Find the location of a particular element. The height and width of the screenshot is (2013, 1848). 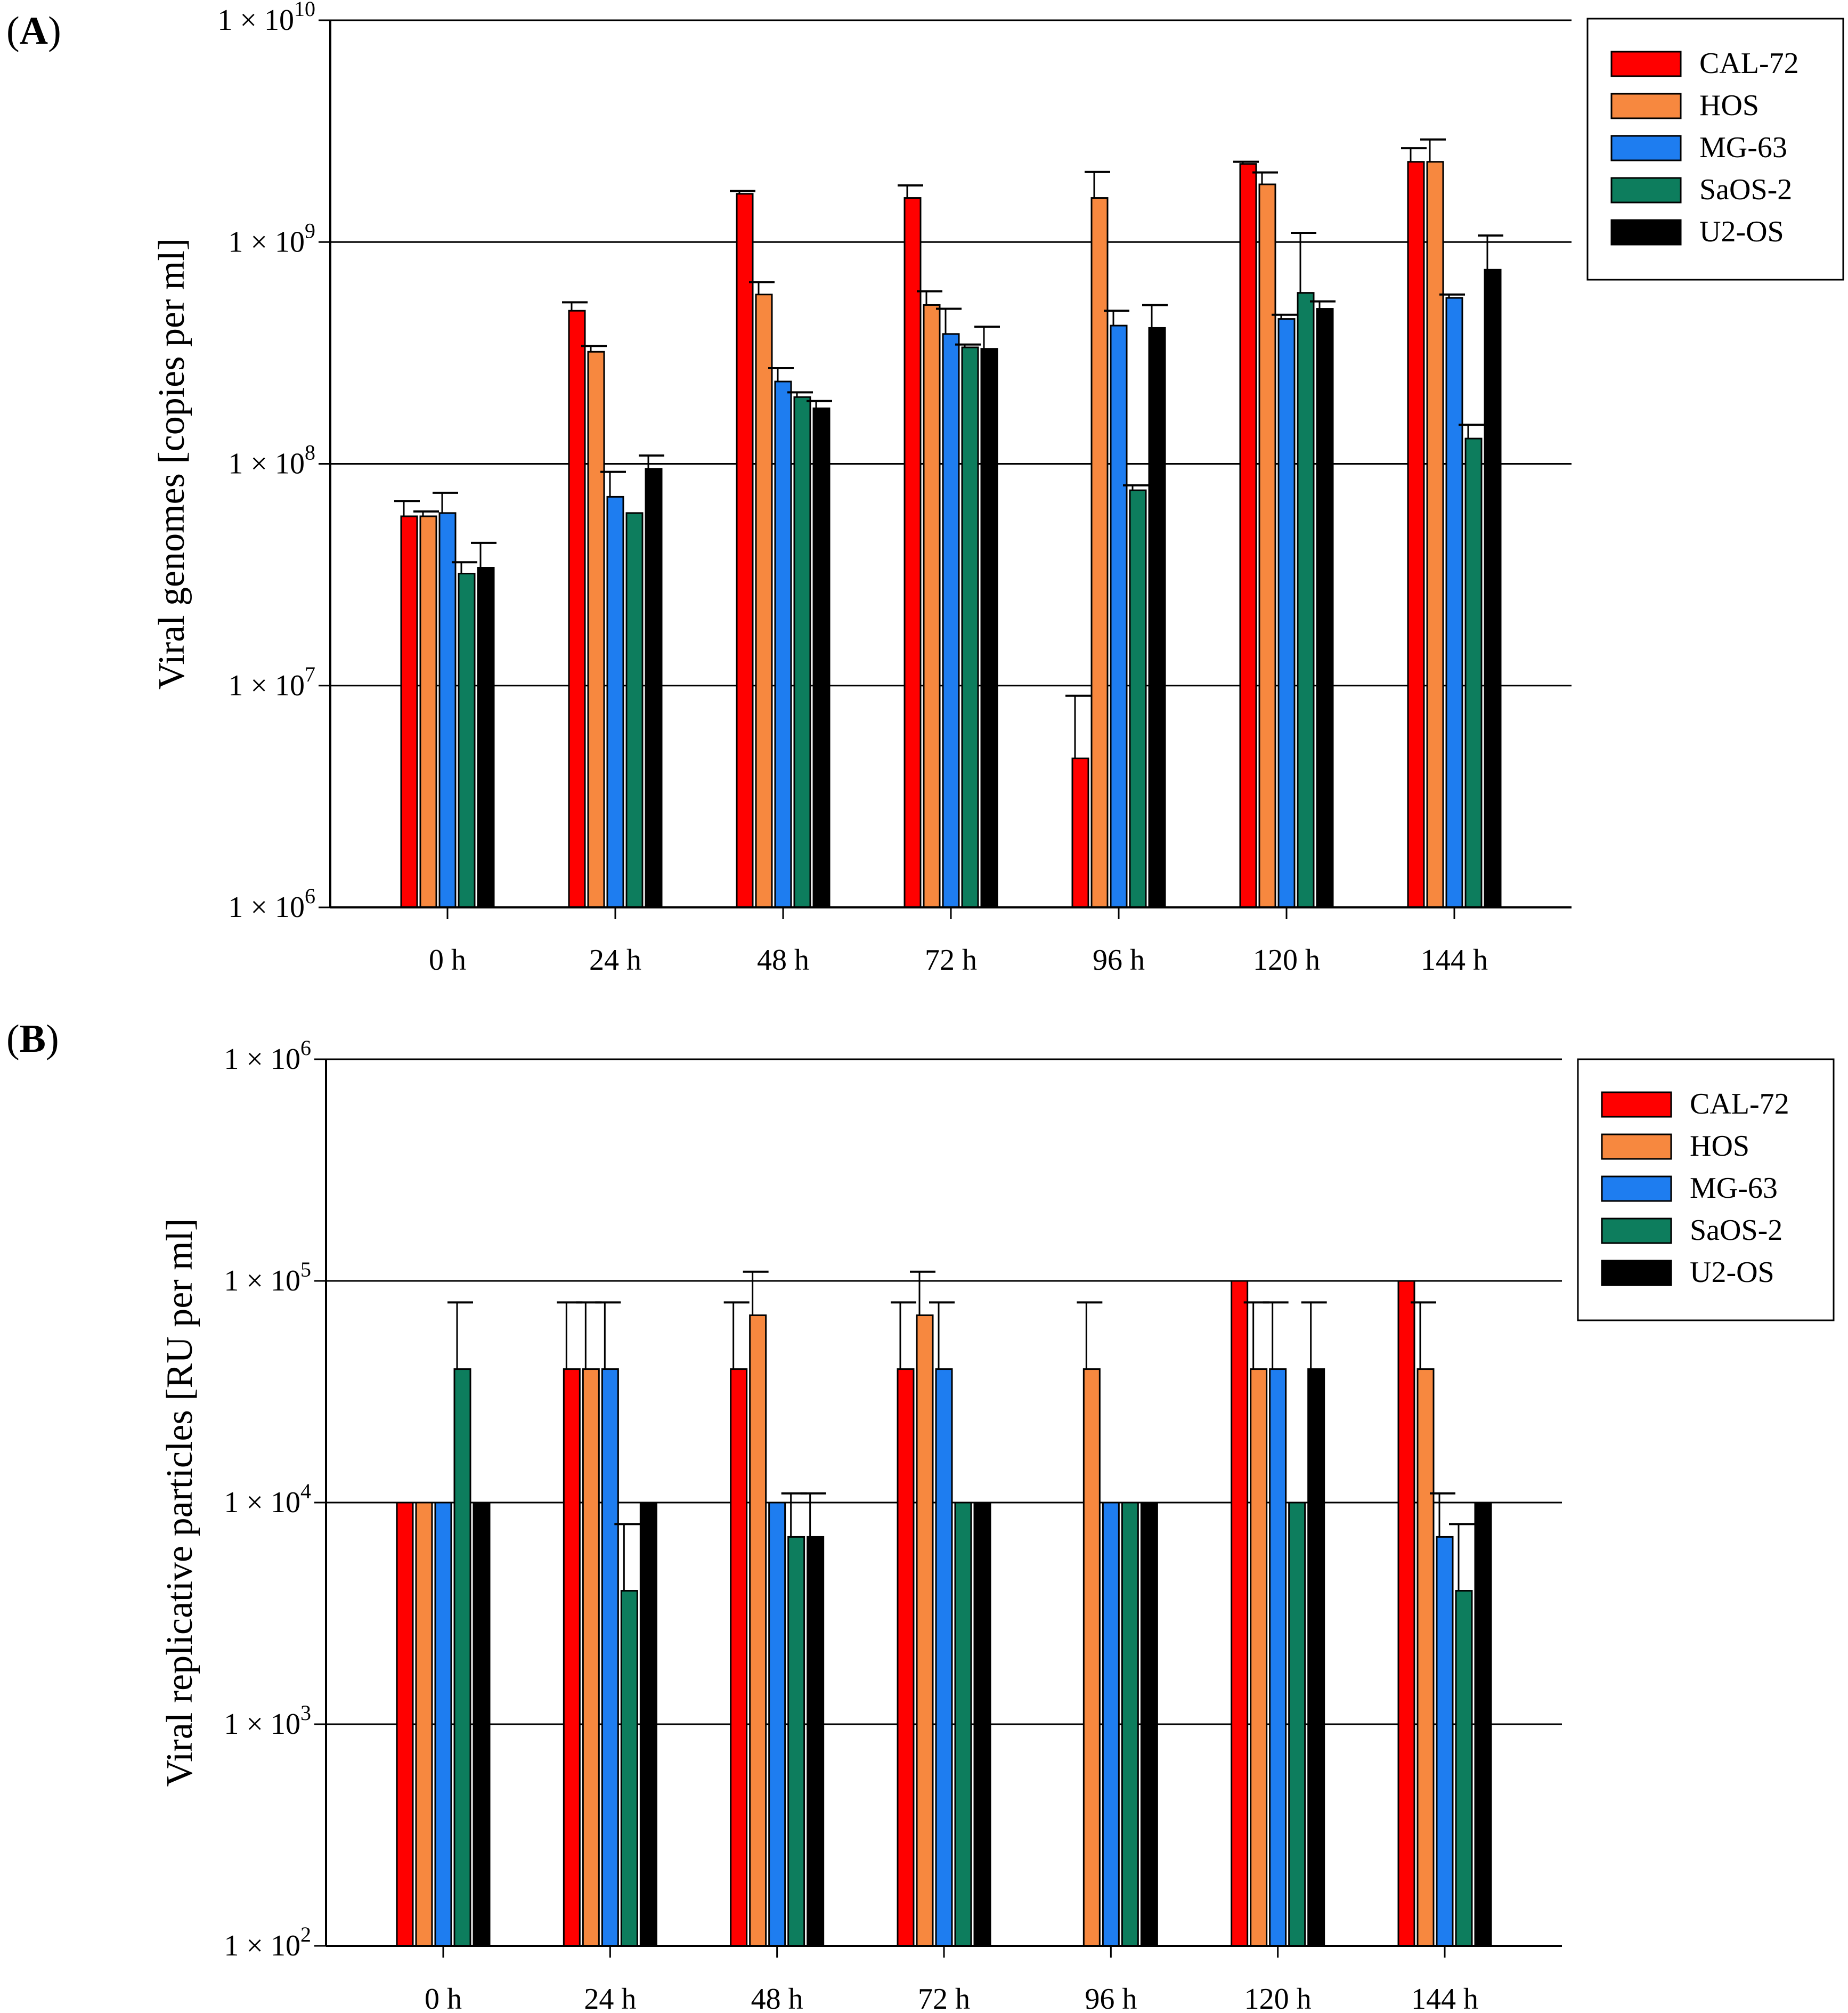

y-tick-label: 1 × 10¹⁰ is located at coordinates (266, 18).